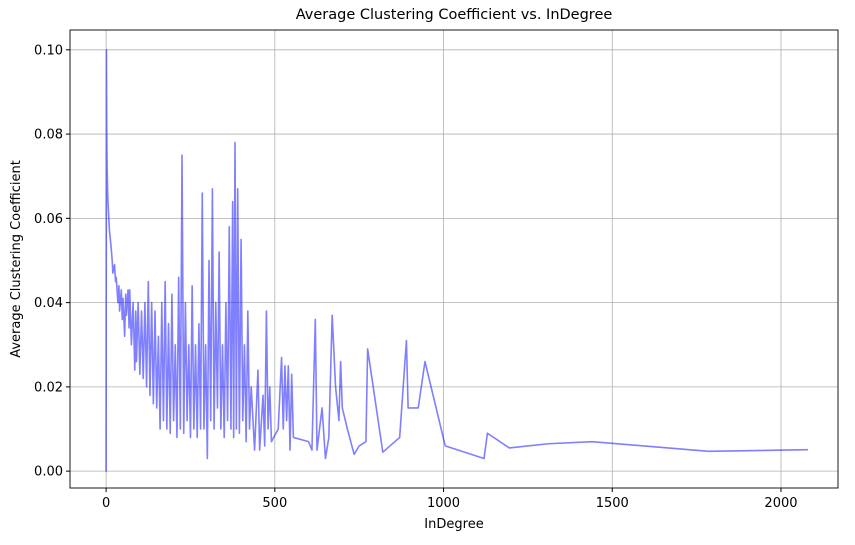  Describe the element at coordinates (106, 503) in the screenshot. I see `x-tick-label: 0` at that location.